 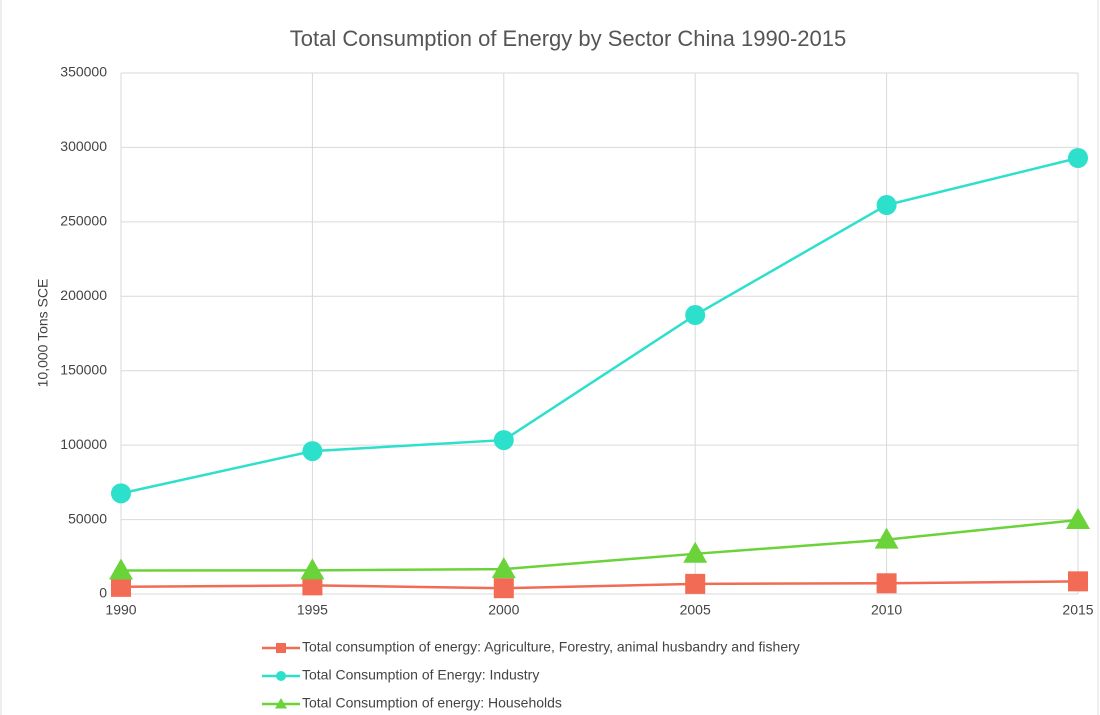 I want to click on y-tick-label: 250000, so click(x=83, y=221).